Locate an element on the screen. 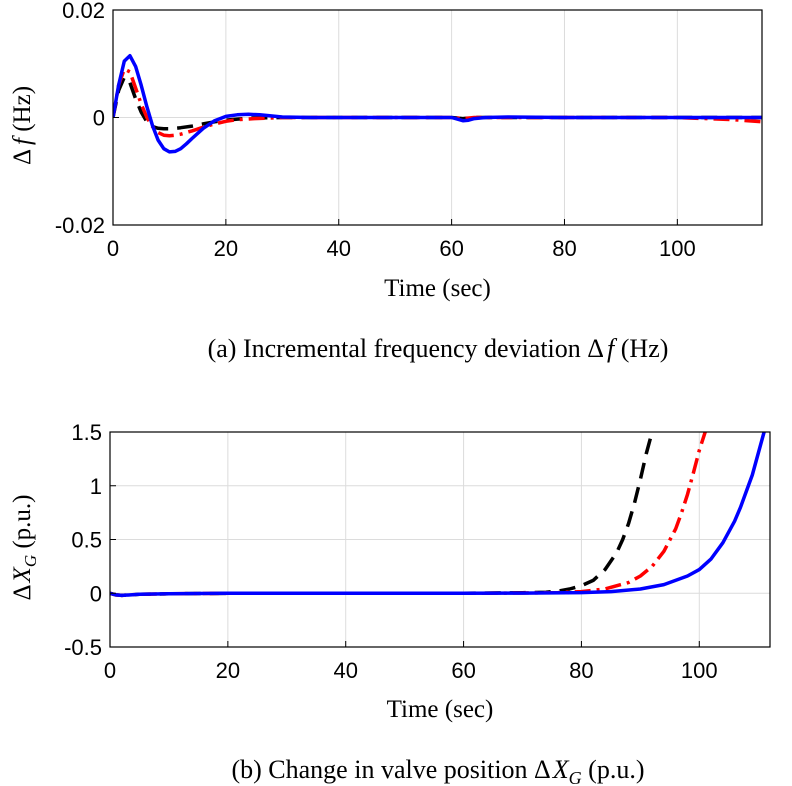 This screenshot has width=792, height=786. x-tick-label-b-5: 100 is located at coordinates (699, 670).